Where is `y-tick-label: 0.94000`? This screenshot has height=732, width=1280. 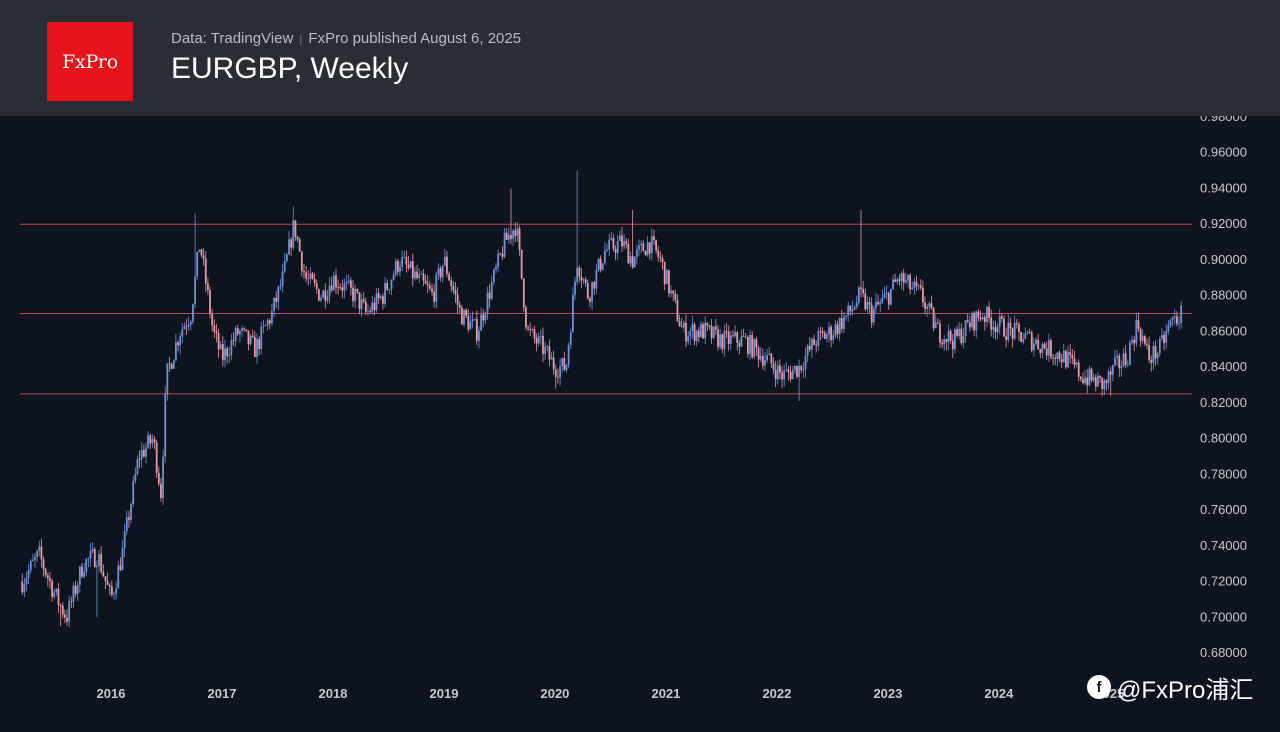
y-tick-label: 0.94000 is located at coordinates (1223, 187).